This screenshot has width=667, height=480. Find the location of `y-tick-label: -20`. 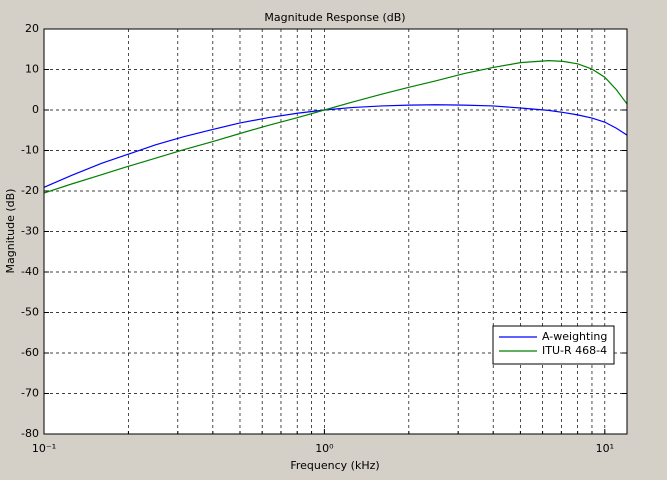

y-tick-label: -20 is located at coordinates (30, 190).